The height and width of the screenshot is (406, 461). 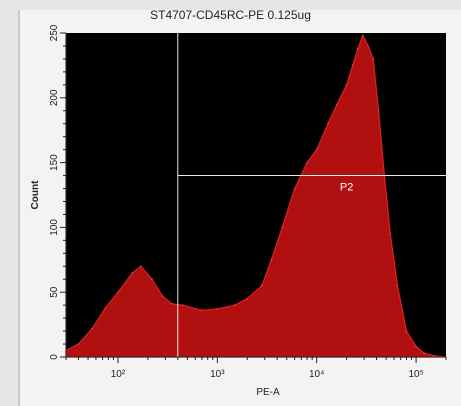 What do you see at coordinates (54, 97) in the screenshot?
I see `y-tick-label: 200` at bounding box center [54, 97].